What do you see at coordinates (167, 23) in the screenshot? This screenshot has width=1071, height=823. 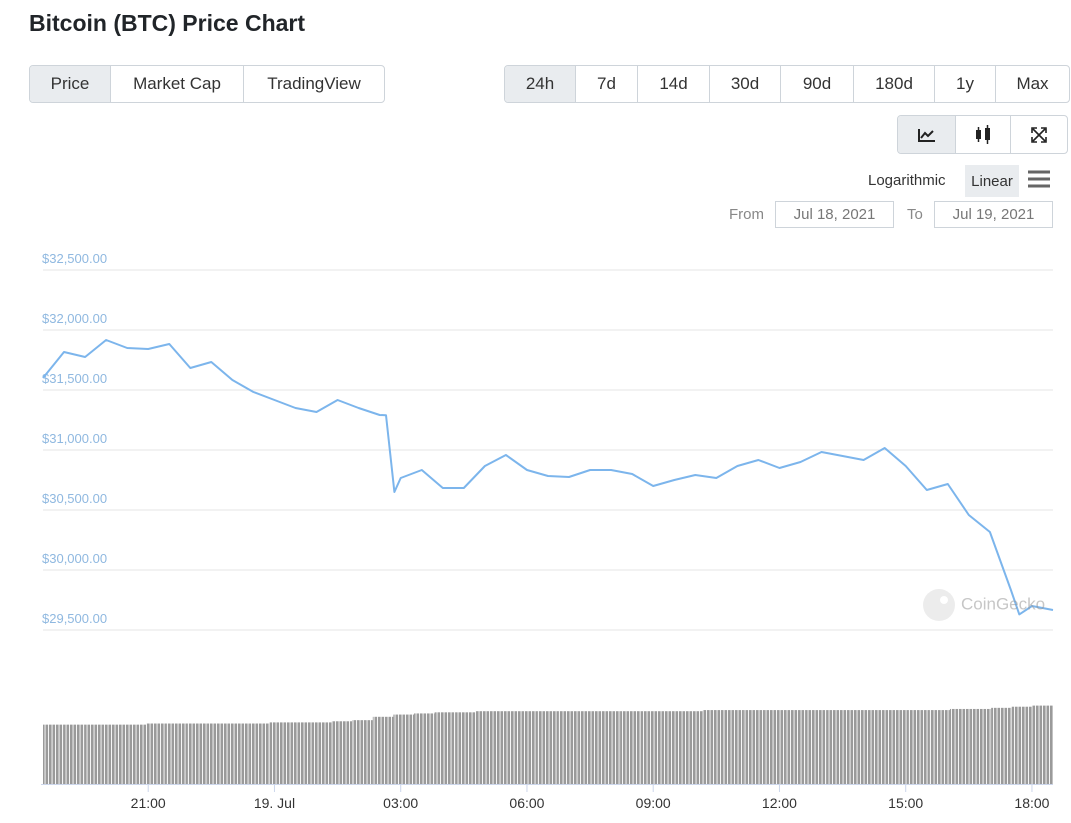 I see `page-title: Bitcoin (BTC) Price Chart` at bounding box center [167, 23].